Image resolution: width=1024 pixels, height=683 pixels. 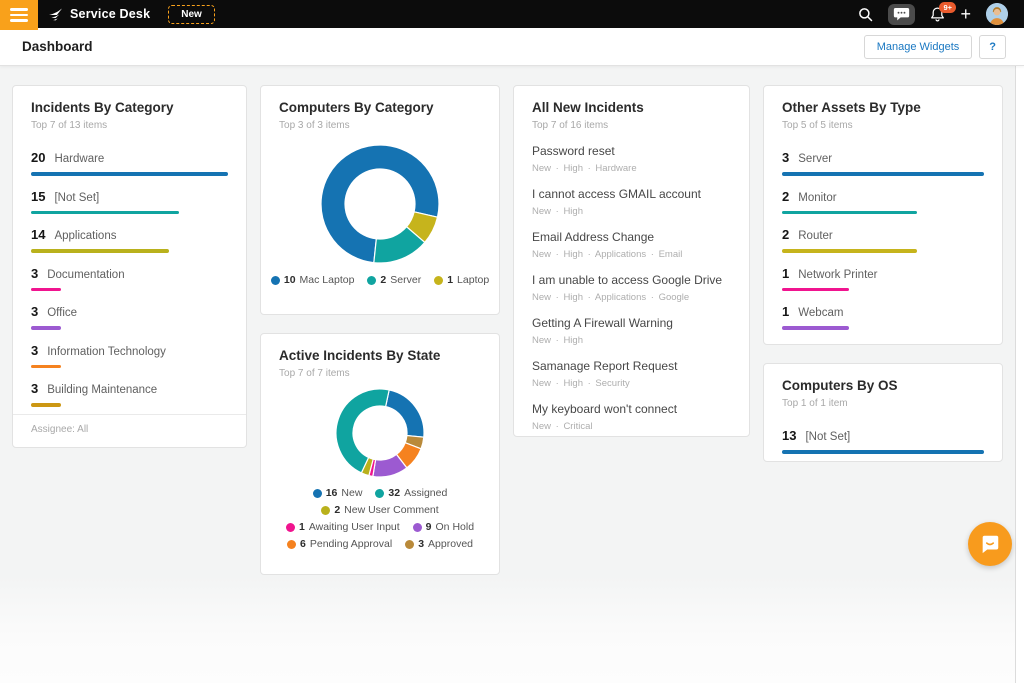 I want to click on legend-item-pending-approval: 6 Pending Approval, so click(x=339, y=544).